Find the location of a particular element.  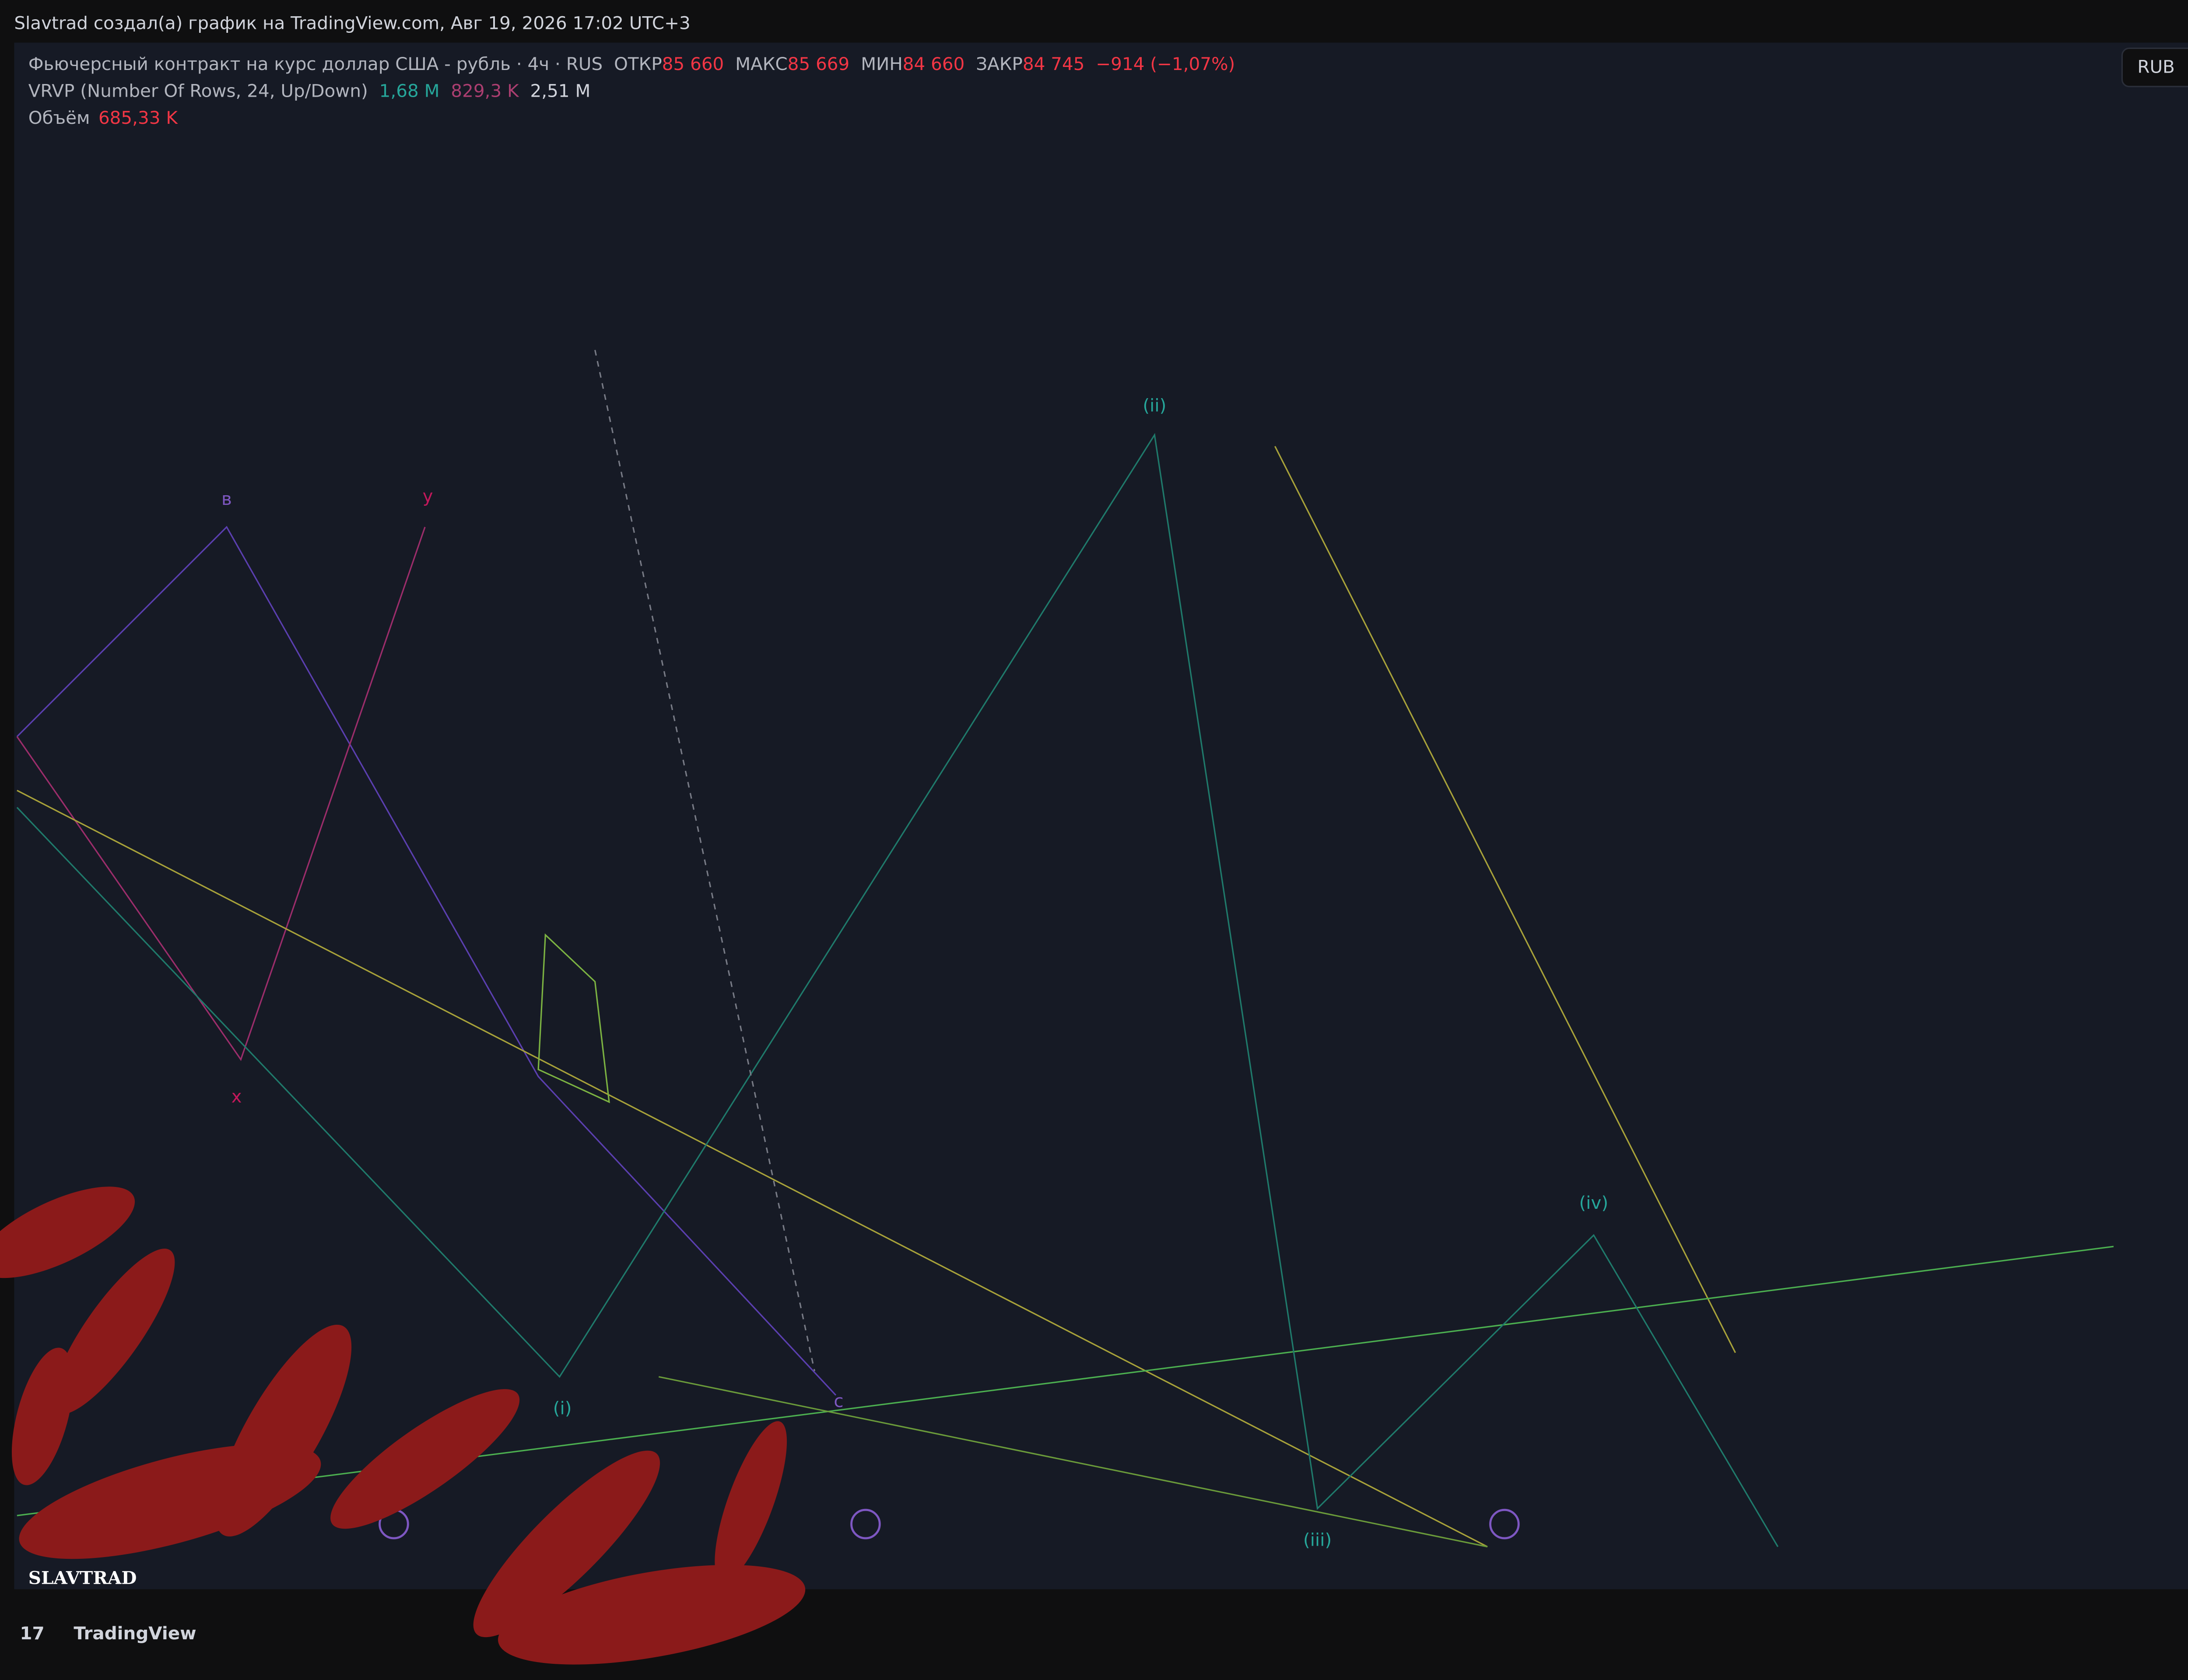

price-axis-bg is located at coordinates (2150, 815).